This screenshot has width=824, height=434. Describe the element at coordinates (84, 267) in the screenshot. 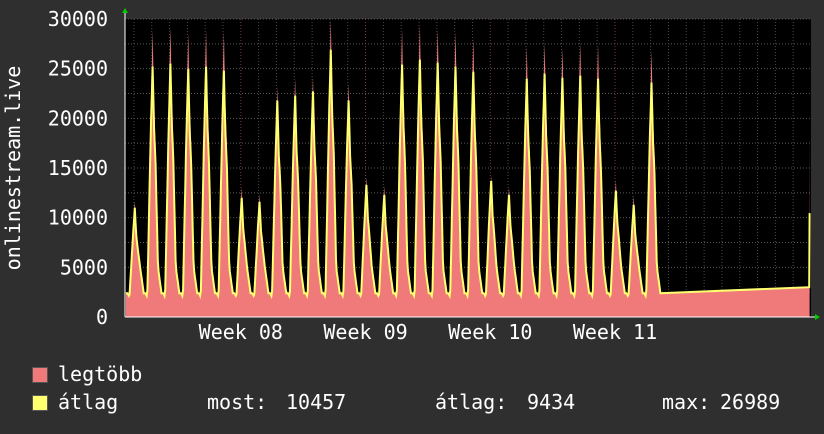

I see `y-tick-label: 5000` at that location.